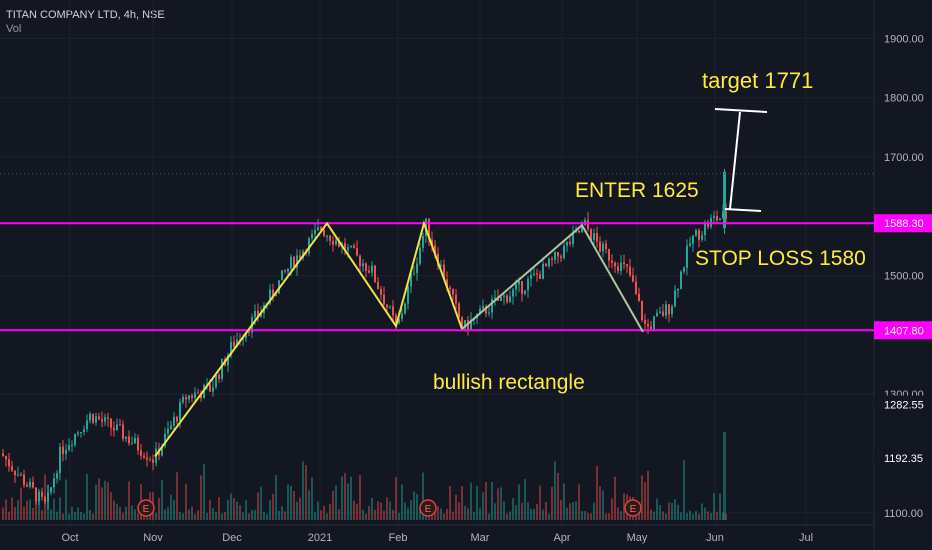 The width and height of the screenshot is (932, 550). I want to click on y-tick-label: 1900.00, so click(904, 39).